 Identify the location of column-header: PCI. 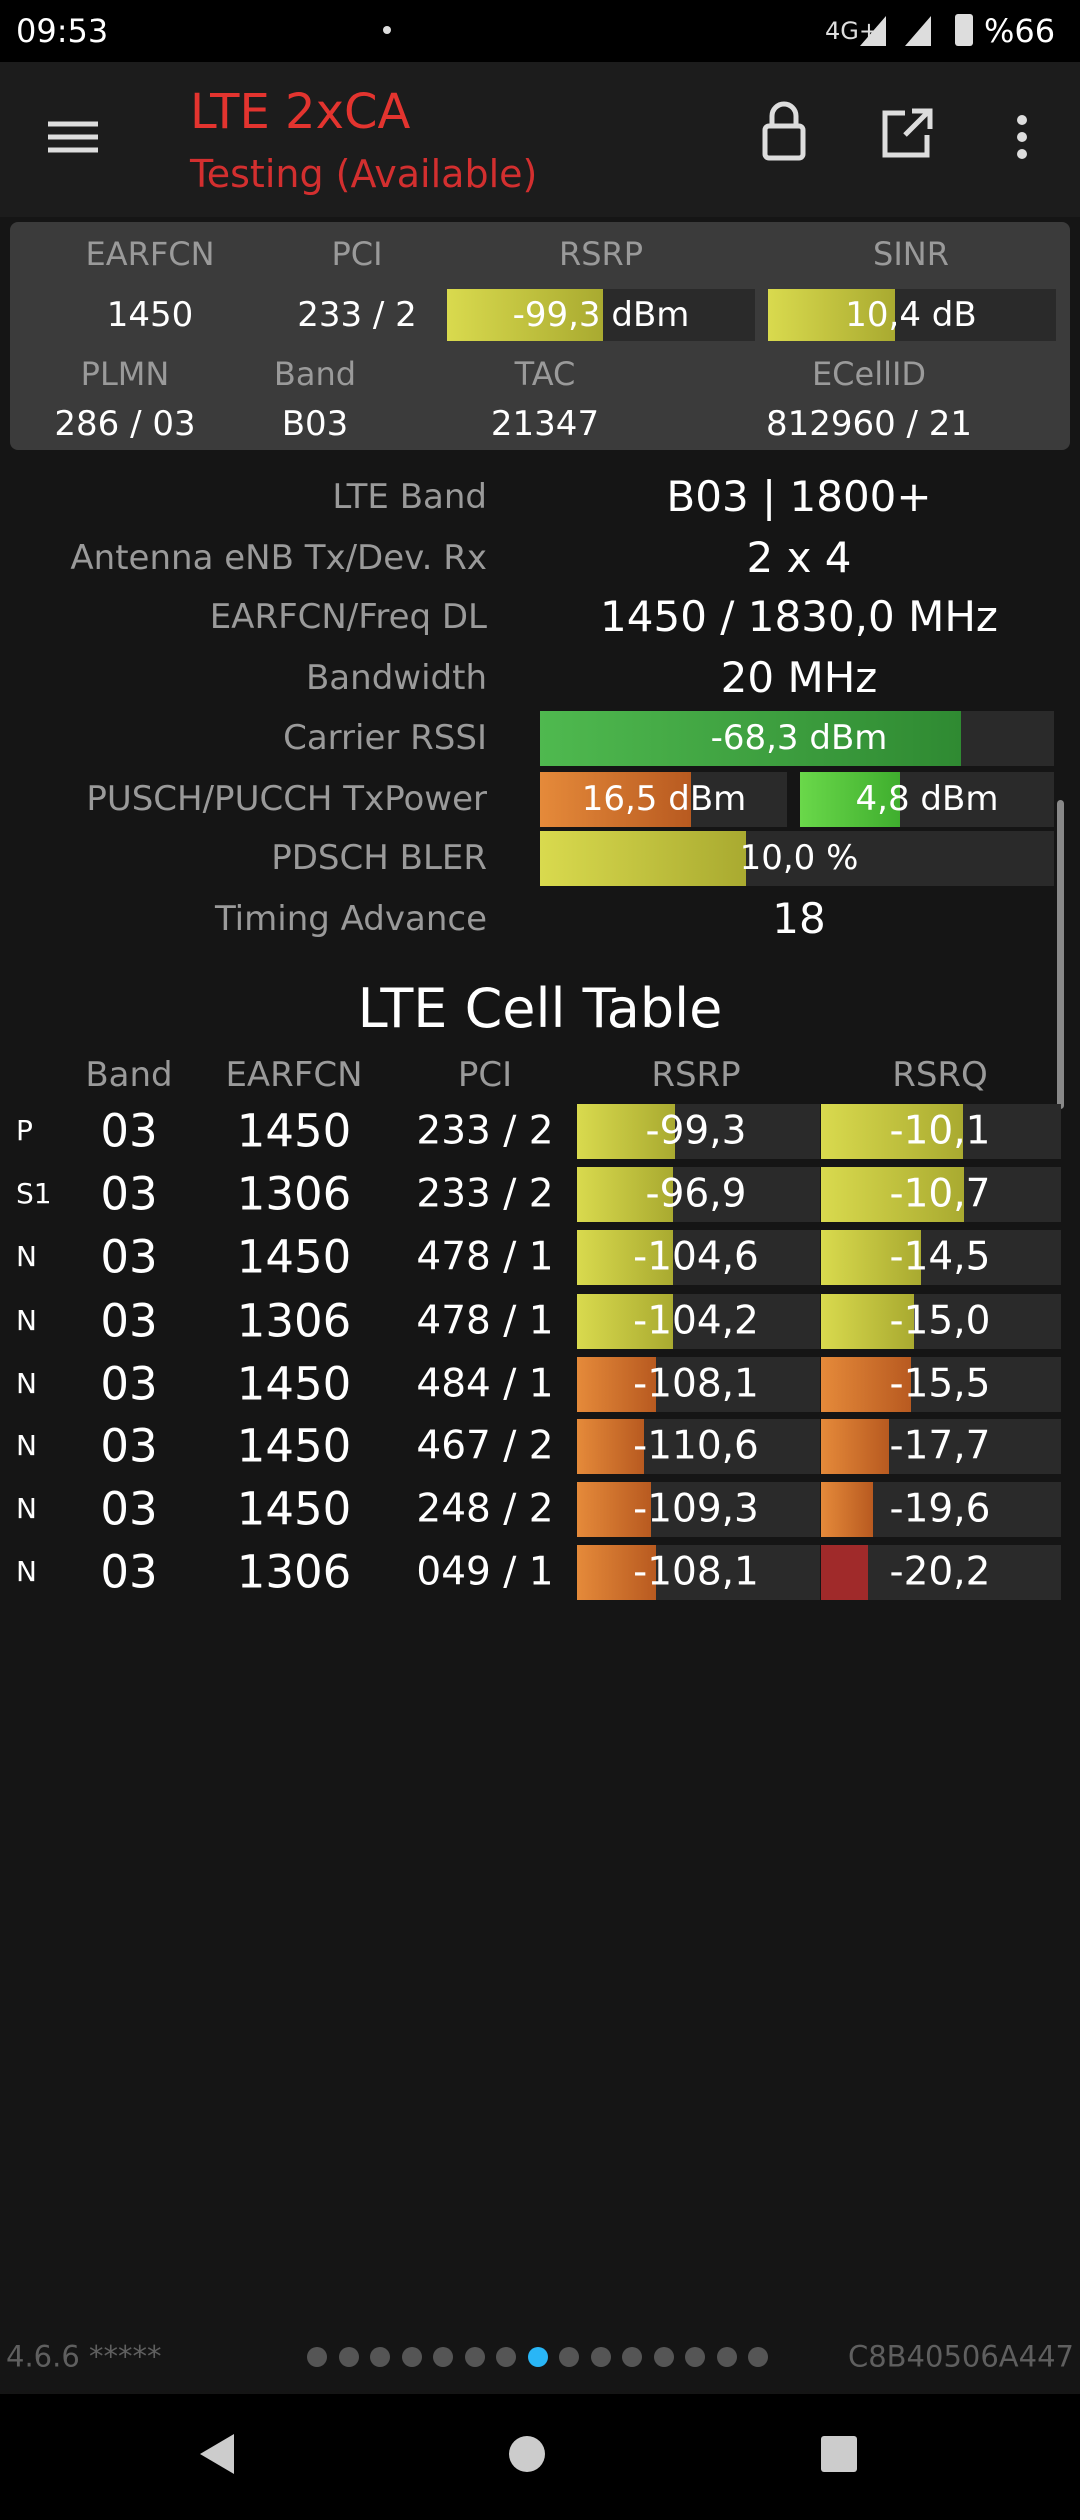
(485, 1075).